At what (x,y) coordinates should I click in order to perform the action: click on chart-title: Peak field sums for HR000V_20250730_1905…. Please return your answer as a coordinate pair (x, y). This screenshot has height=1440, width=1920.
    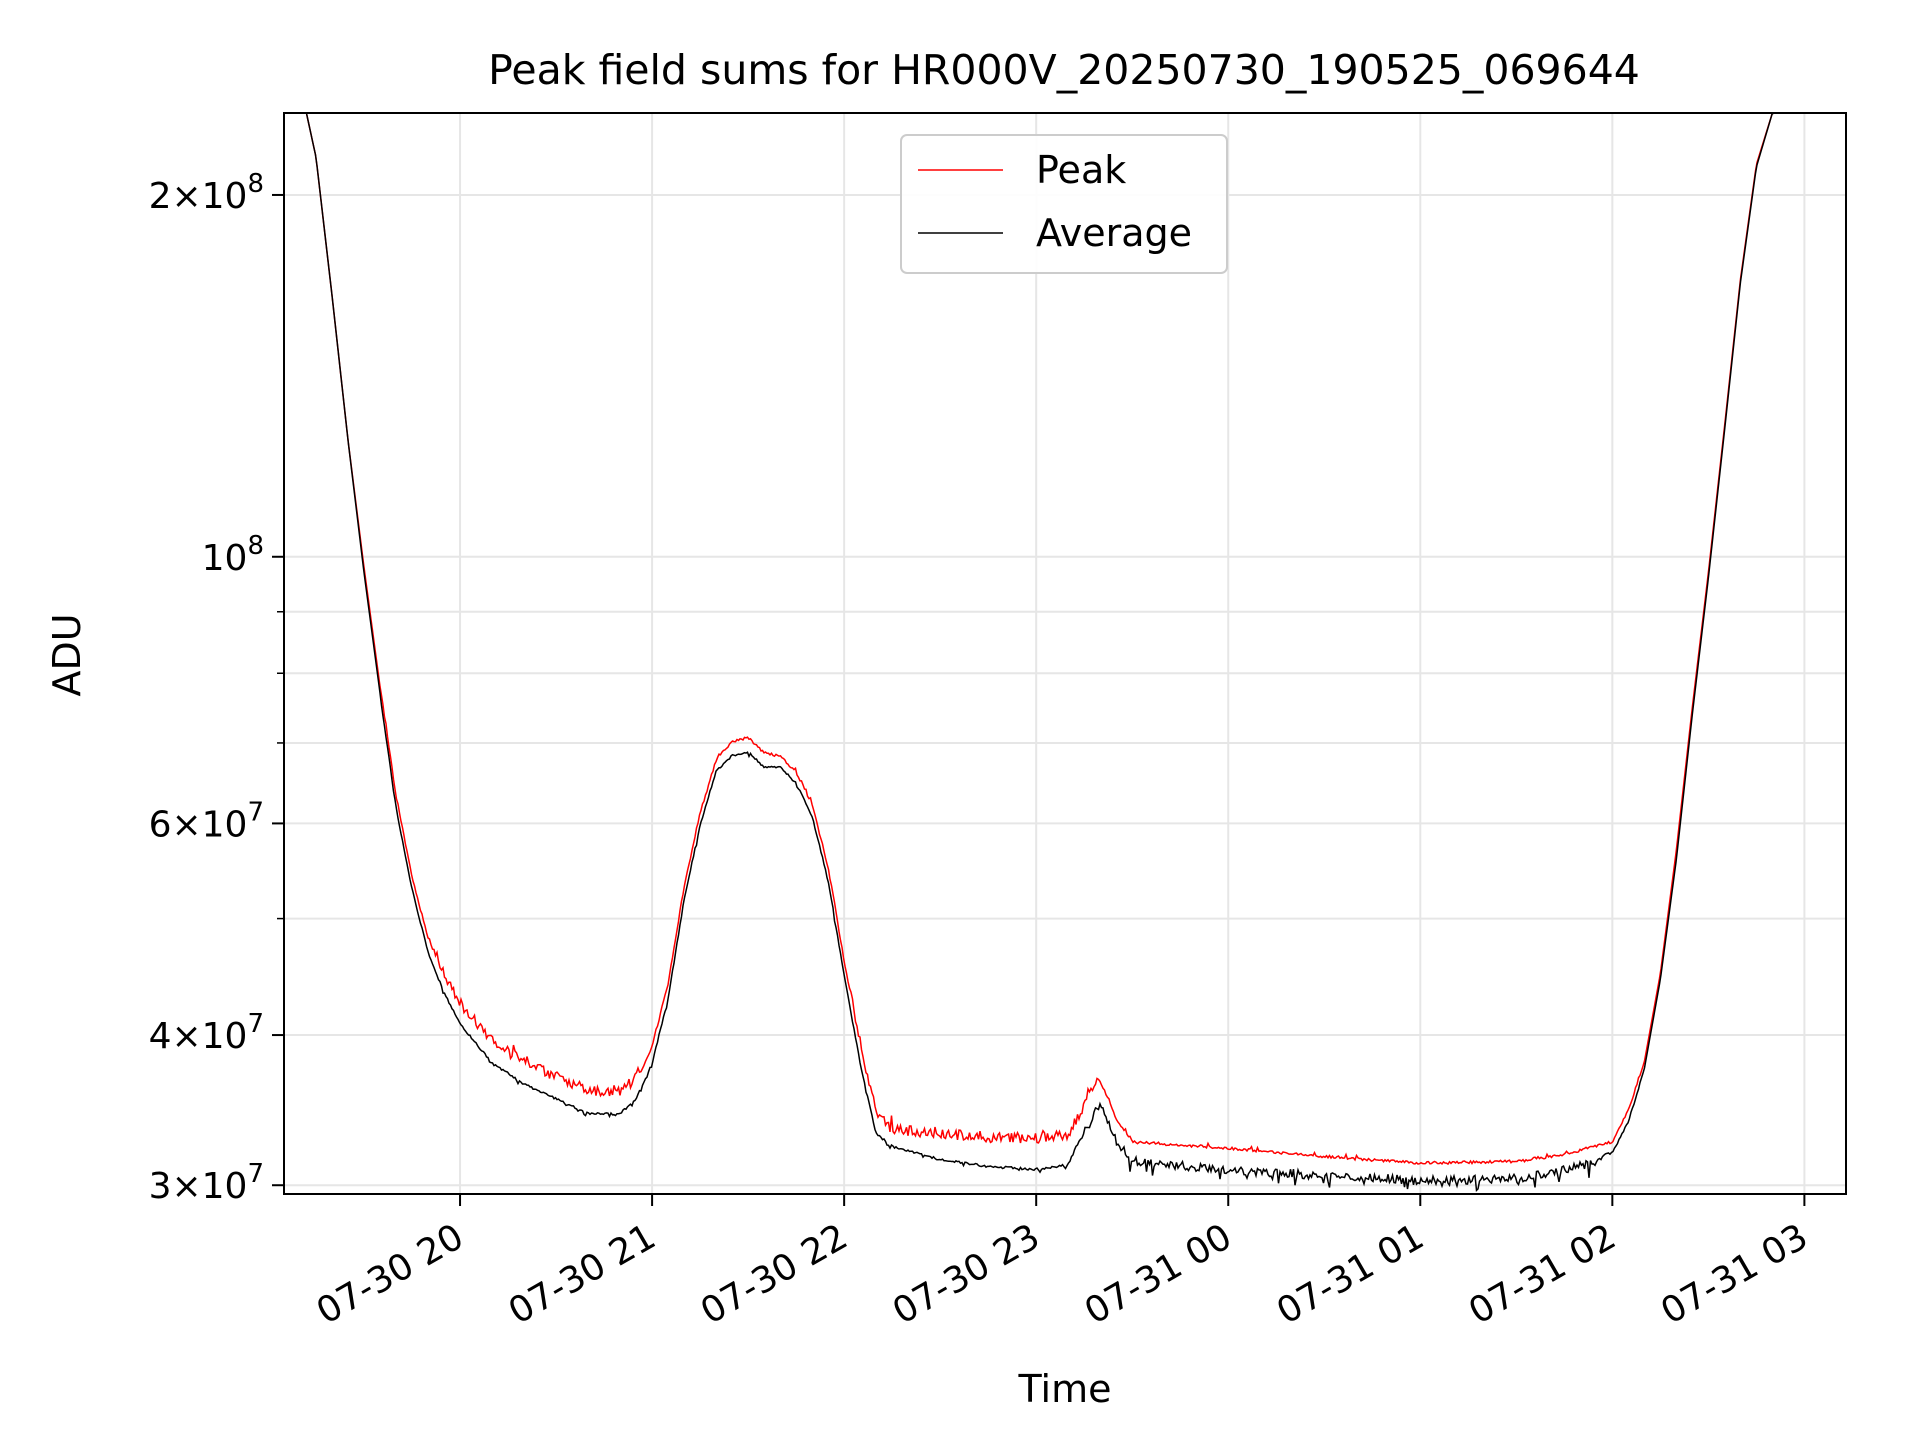
    Looking at the image, I should click on (1064, 70).